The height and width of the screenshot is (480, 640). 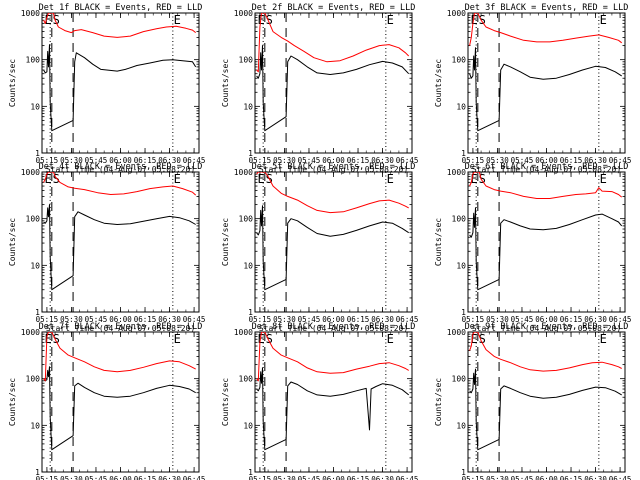 What do you see at coordinates (547, 8) in the screenshot?
I see `plot-title: Det 3f BLACK = Events, RED = LLD` at bounding box center [547, 8].